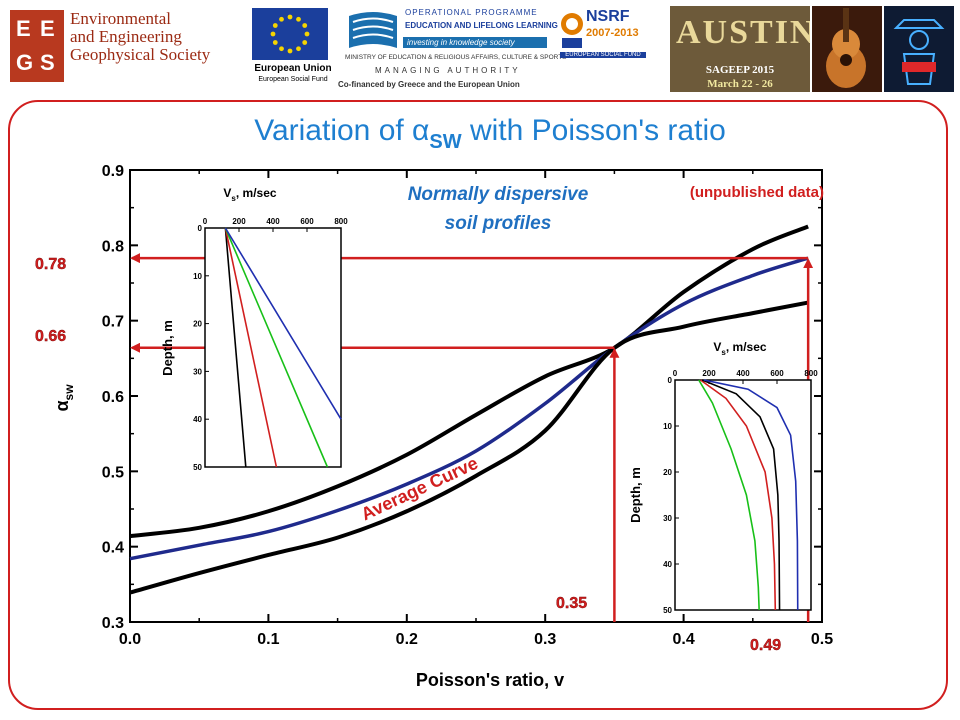 The width and height of the screenshot is (960, 720). What do you see at coordinates (113, 397) in the screenshot?
I see `y-tick-label: 0.6` at bounding box center [113, 397].